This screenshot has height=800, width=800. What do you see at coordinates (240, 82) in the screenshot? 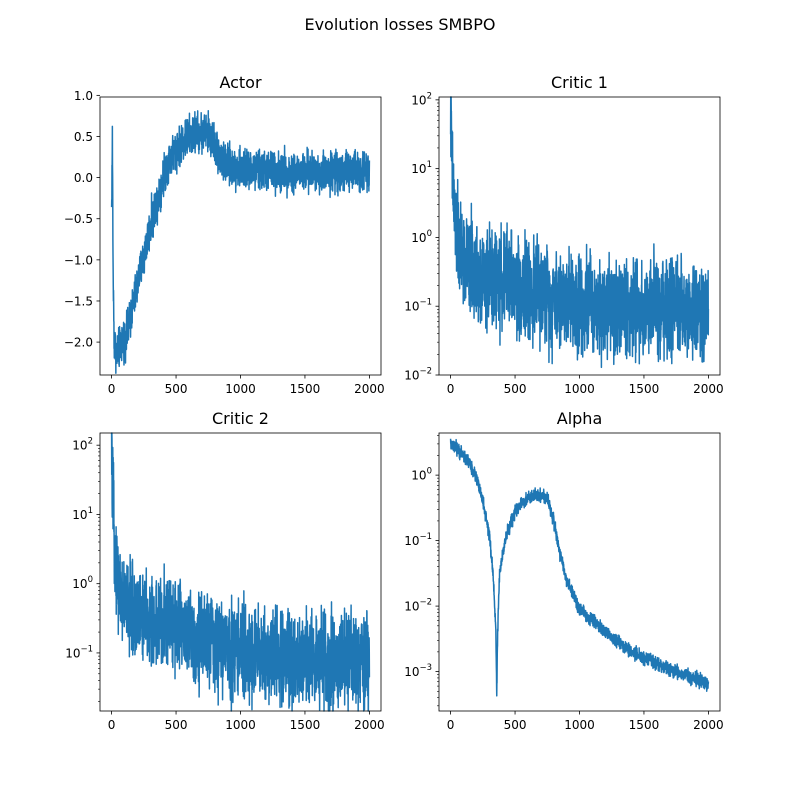
I see `subplot-title: Actor` at bounding box center [240, 82].